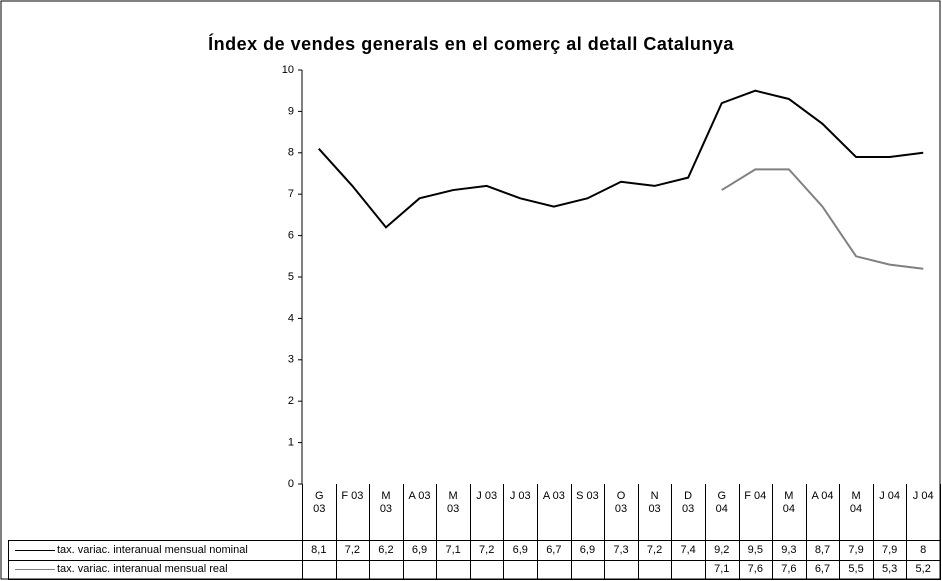  Describe the element at coordinates (655, 512) in the screenshot. I see `x-tick-label: N 03` at that location.